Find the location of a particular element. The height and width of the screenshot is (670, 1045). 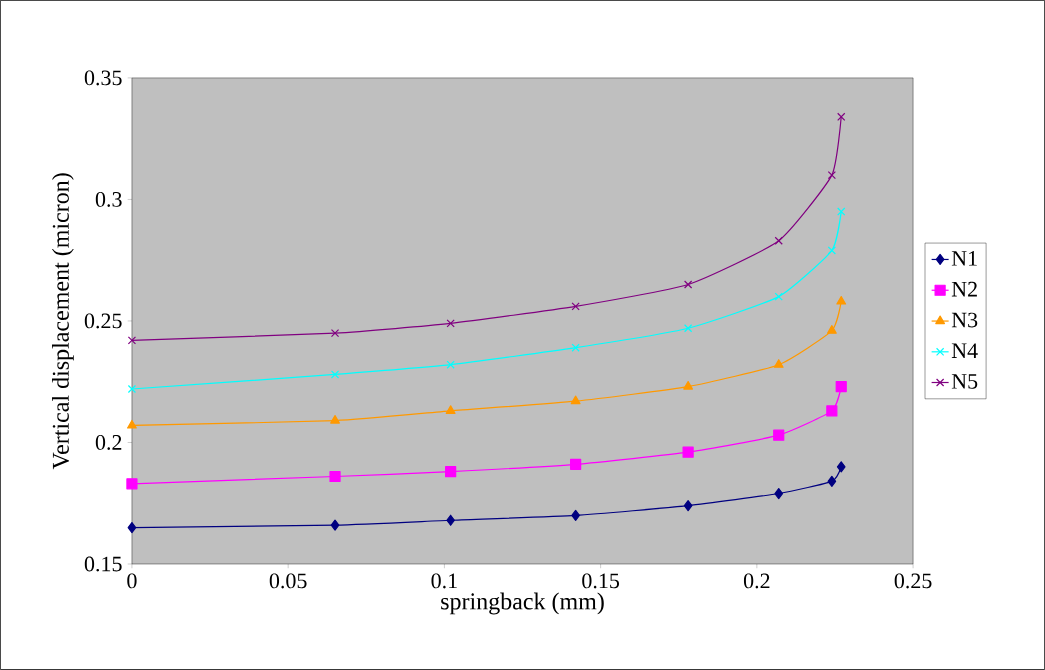

x-tick-label: 0 is located at coordinates (132, 581).